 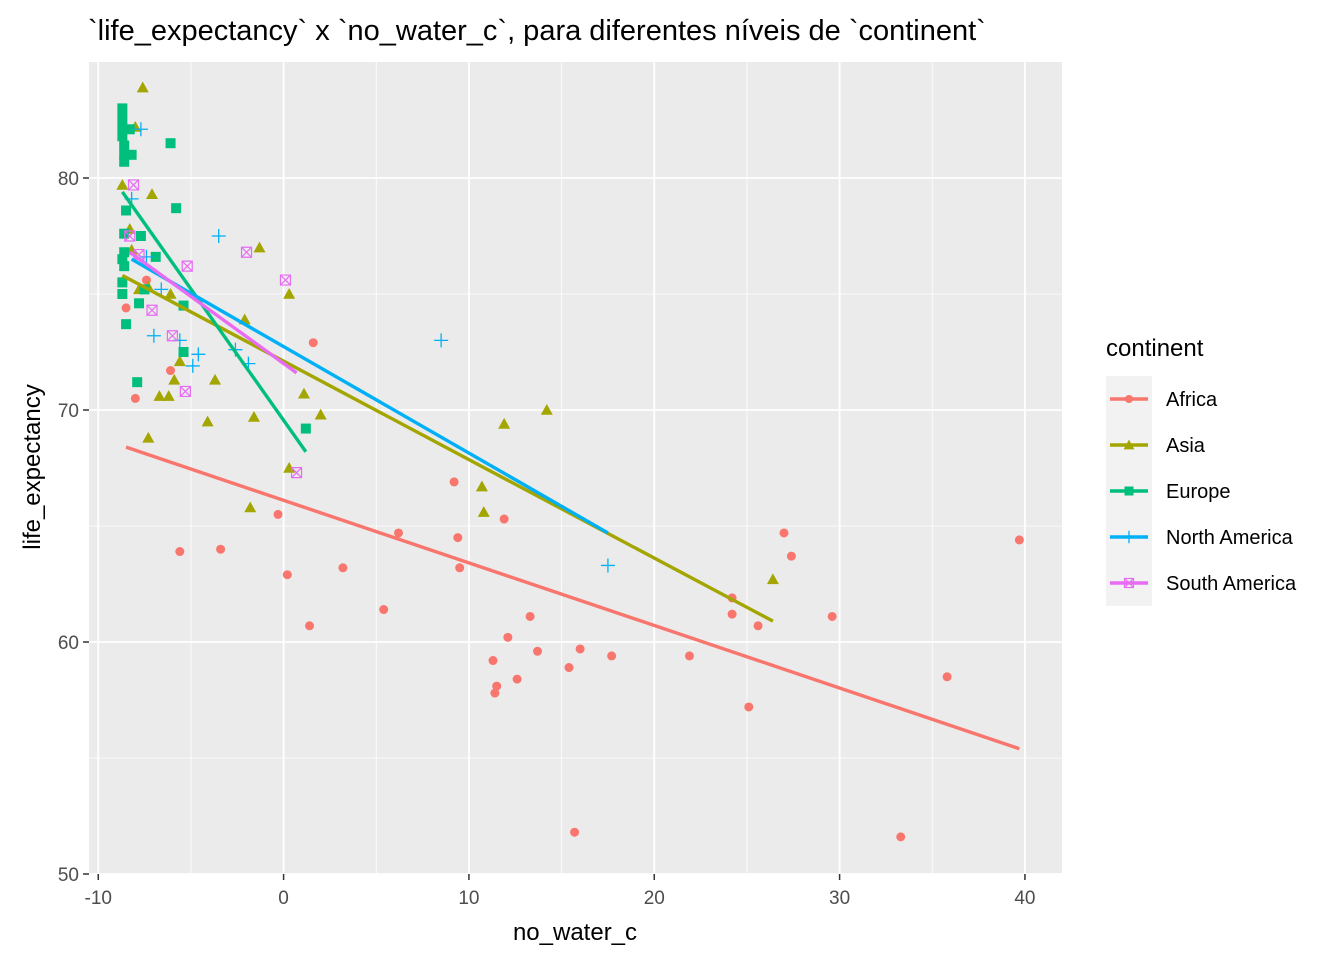 What do you see at coordinates (68, 179) in the screenshot?
I see `y-tick-label: 80` at bounding box center [68, 179].